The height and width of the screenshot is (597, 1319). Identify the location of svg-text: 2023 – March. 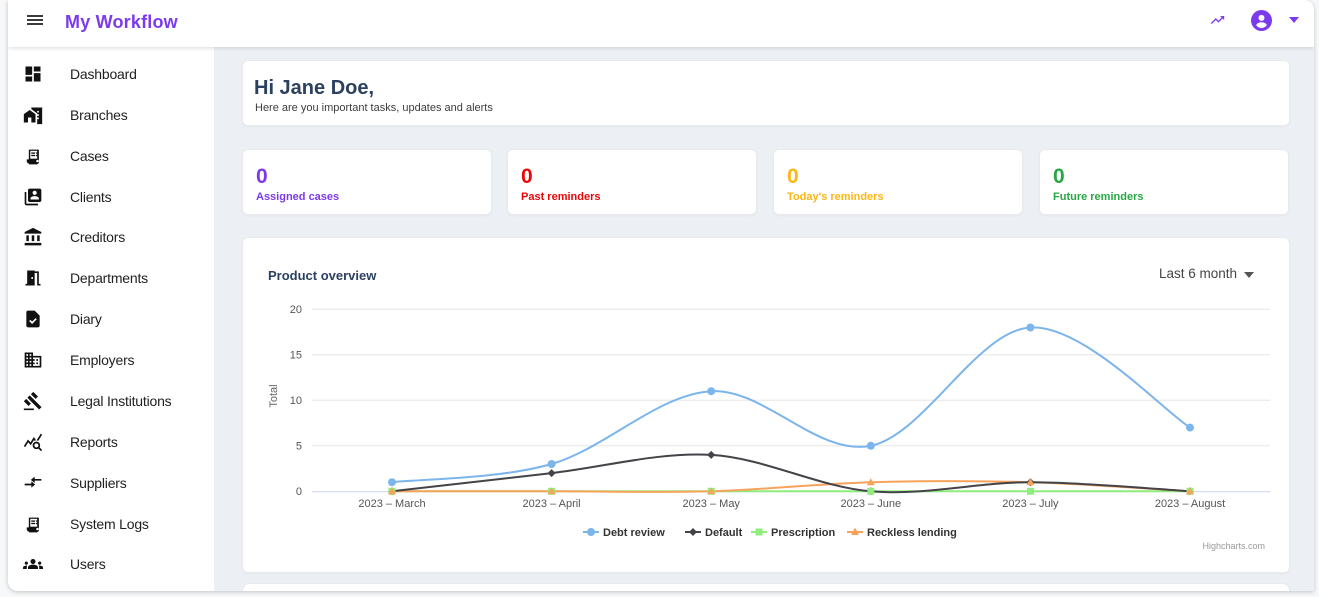
(391, 504).